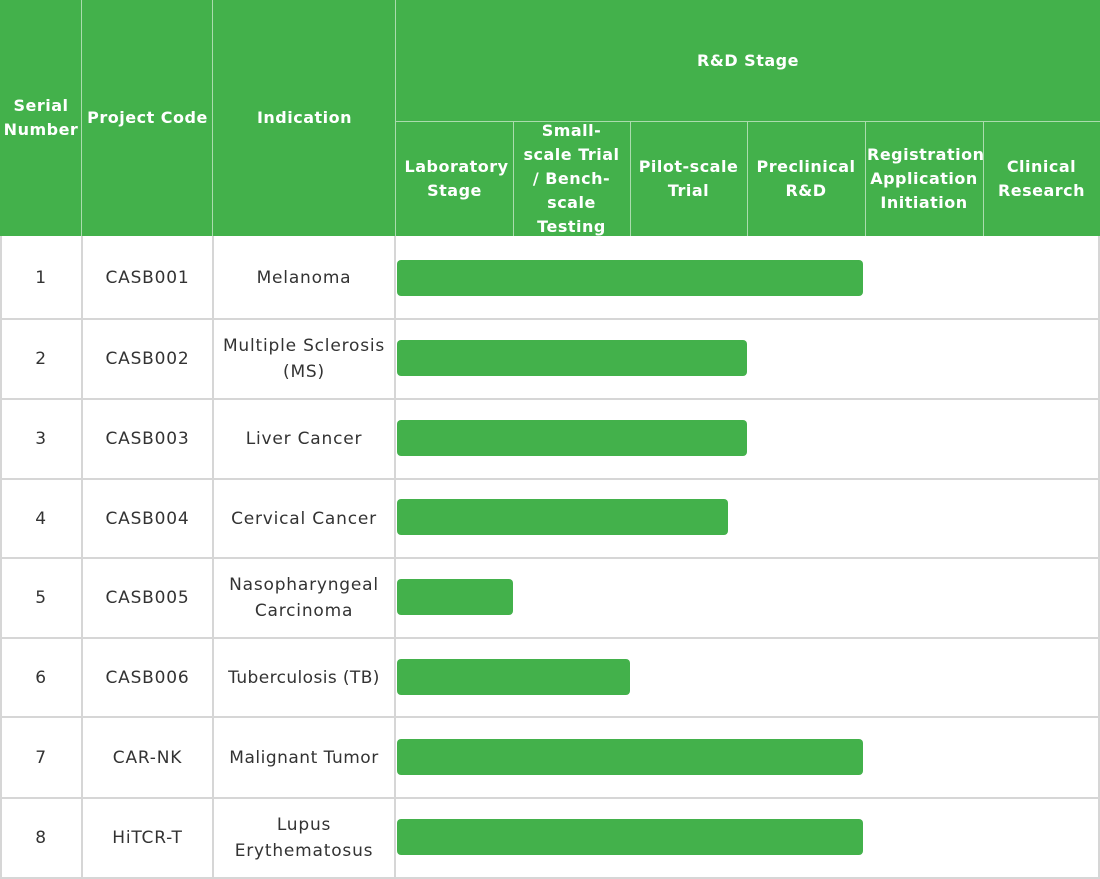  What do you see at coordinates (41, 757) in the screenshot?
I see `cell-serial: 7` at bounding box center [41, 757].